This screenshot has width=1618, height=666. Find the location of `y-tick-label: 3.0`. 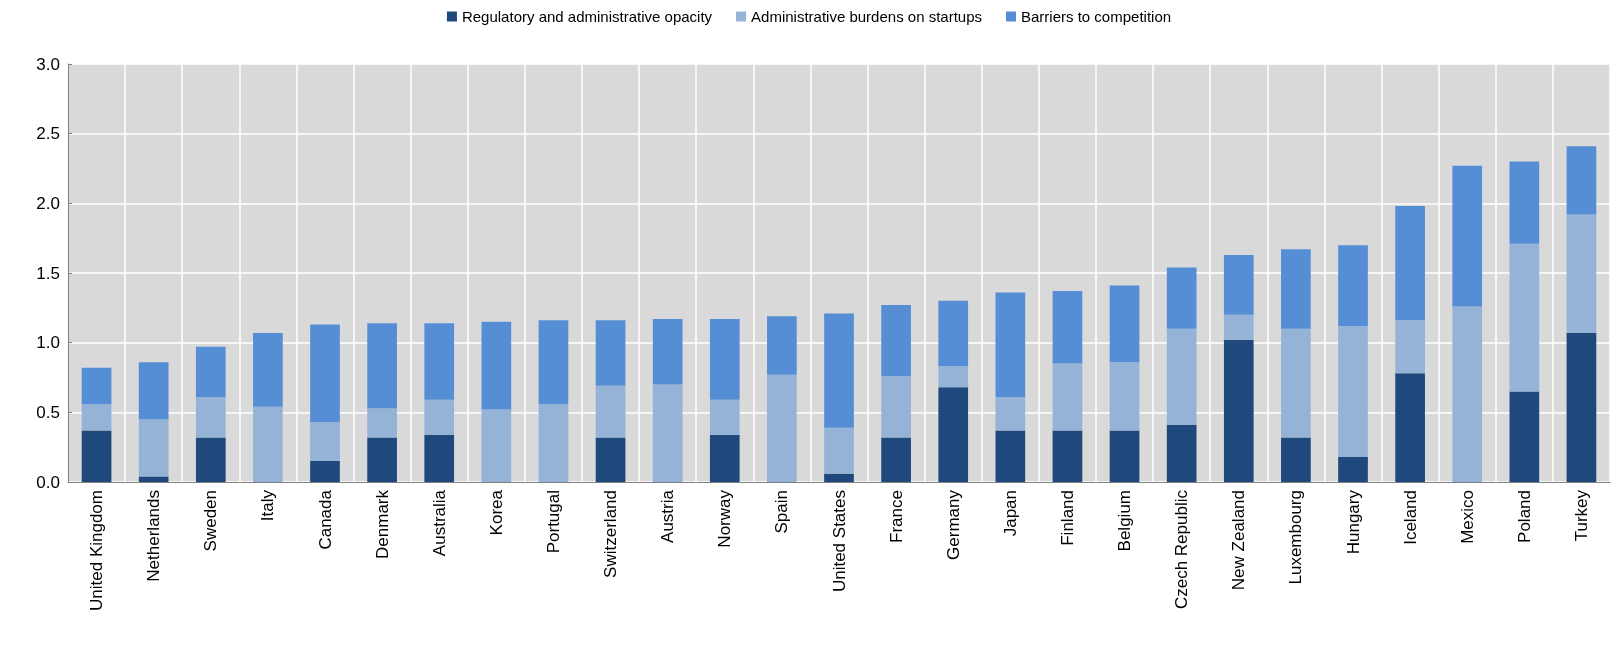

y-tick-label: 3.0 is located at coordinates (48, 64).